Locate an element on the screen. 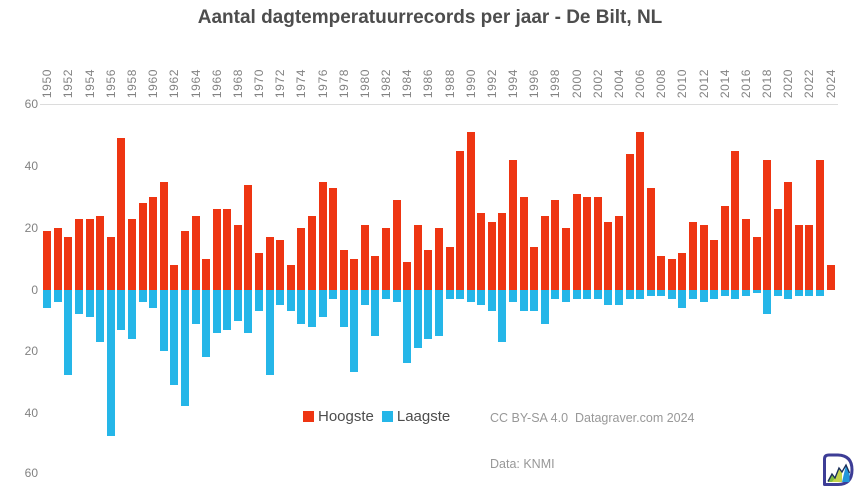  x-tick-2018: 2018 is located at coordinates (767, 83).